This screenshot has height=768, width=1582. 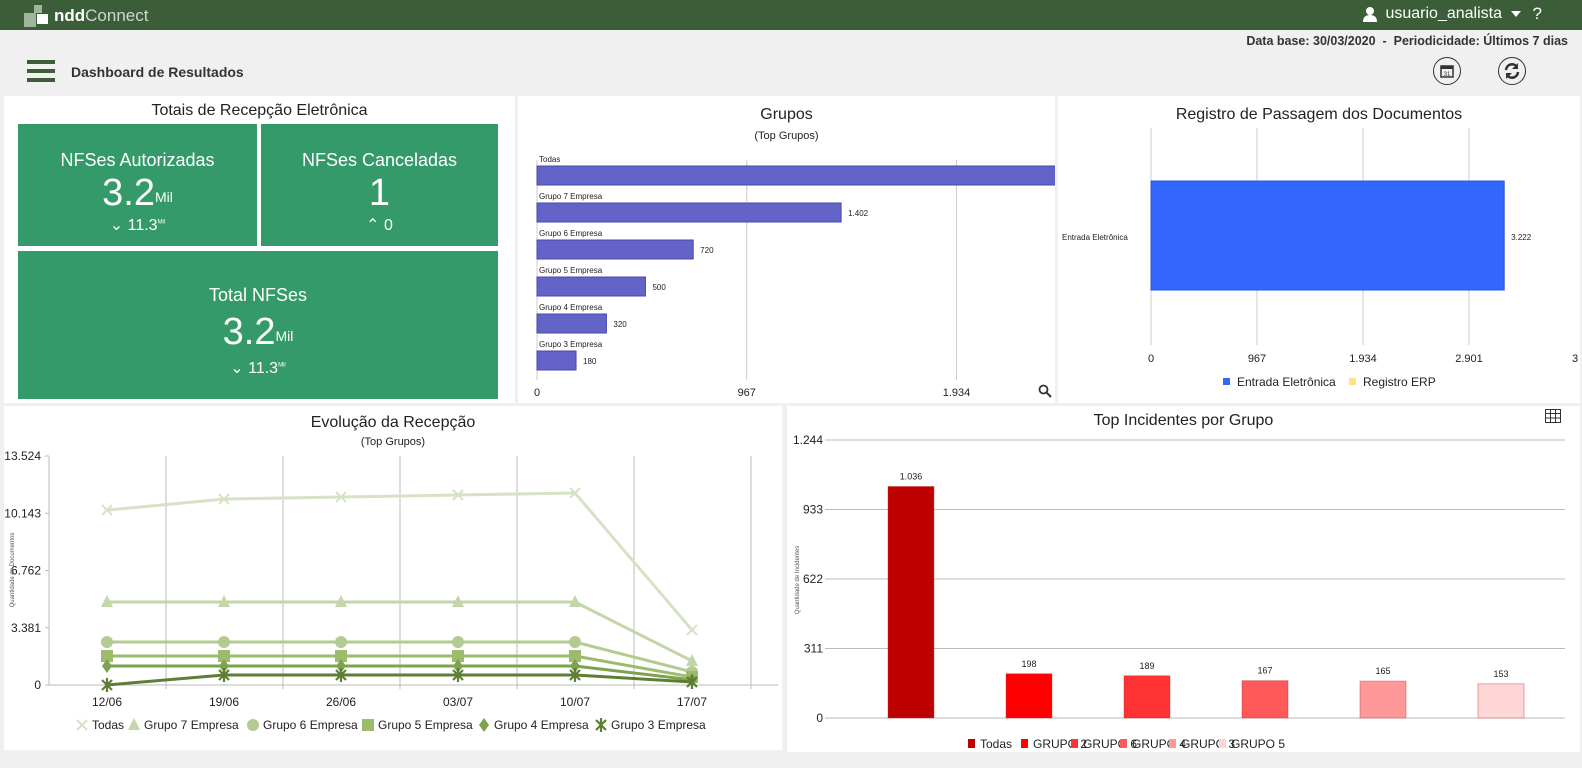 What do you see at coordinates (379, 193) in the screenshot?
I see `tile-value: 1` at bounding box center [379, 193].